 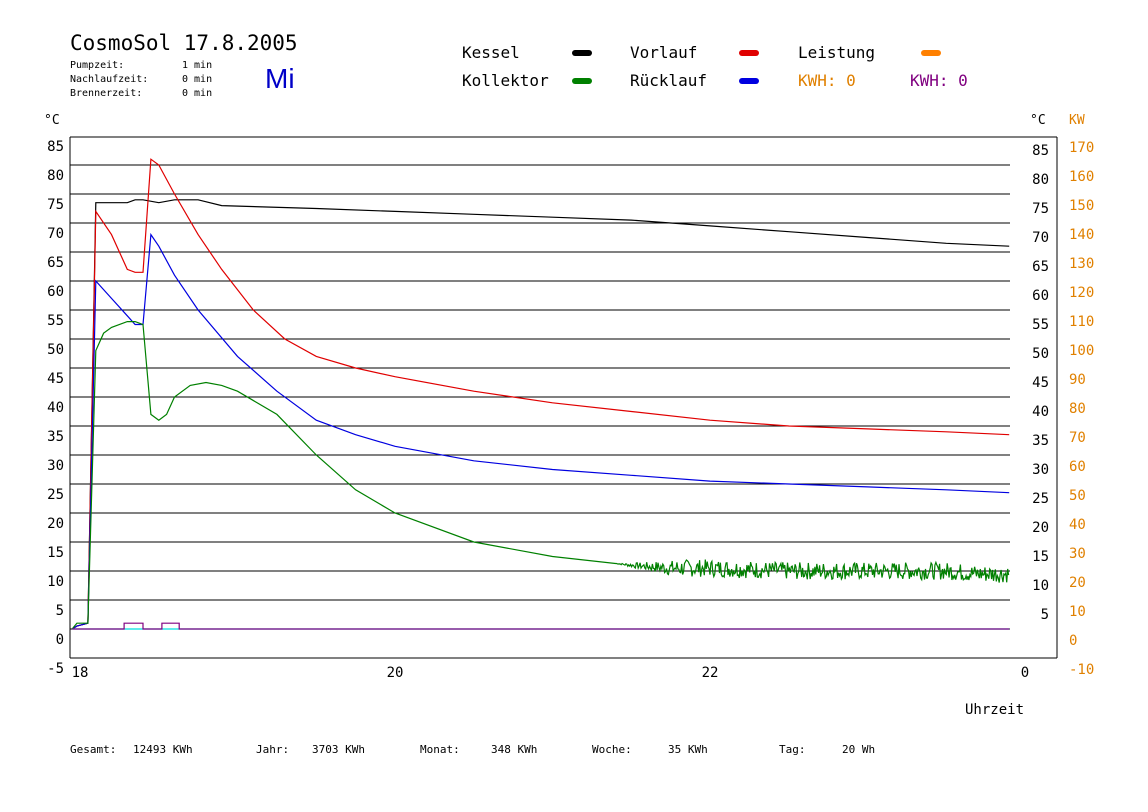 I want to click on left-tick-label: 75, so click(x=55, y=205).